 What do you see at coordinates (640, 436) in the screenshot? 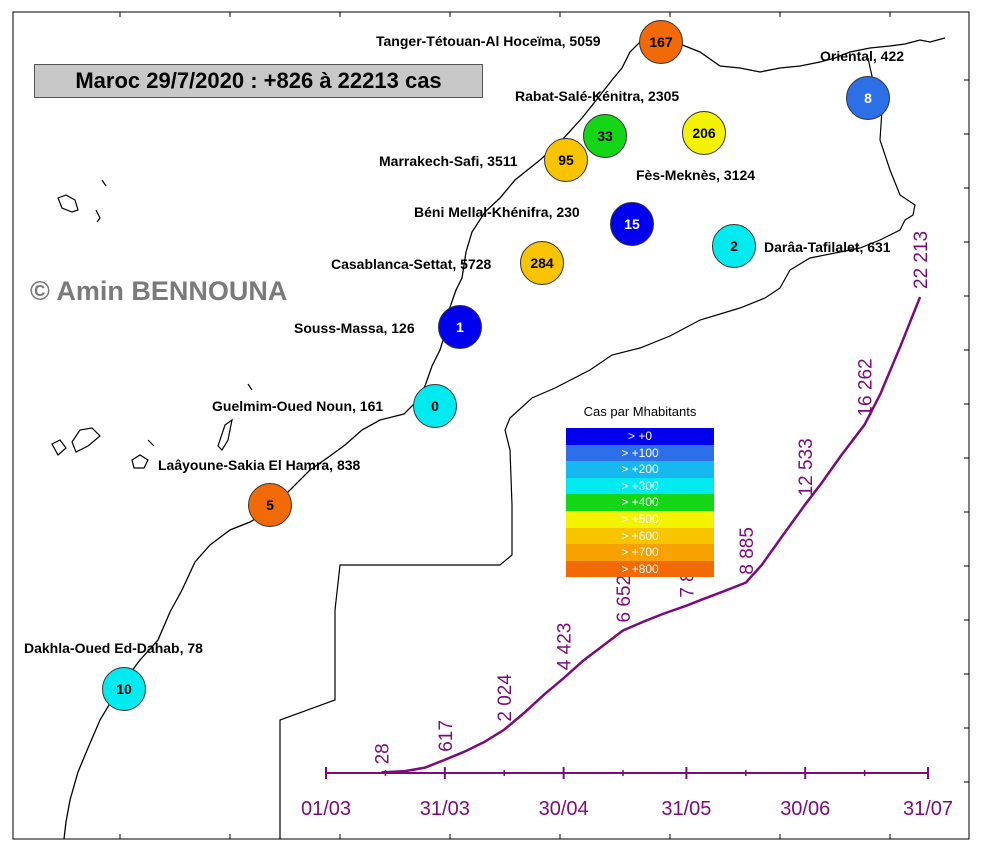
I see `legend-item: > +0` at bounding box center [640, 436].